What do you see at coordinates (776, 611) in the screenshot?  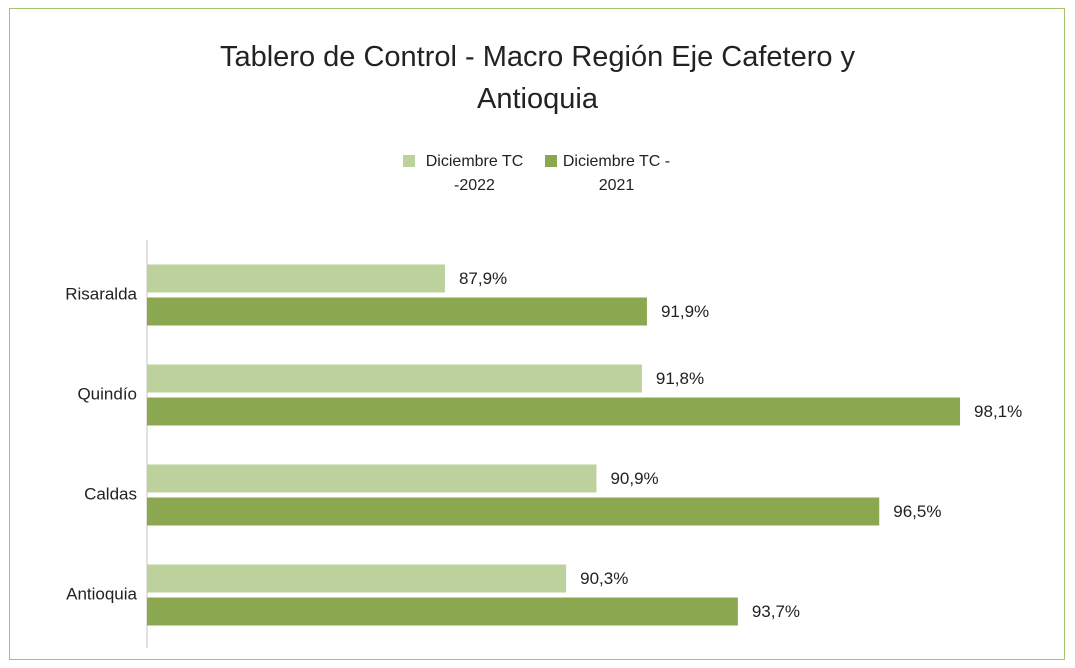 I see `value-label: 93,7%` at bounding box center [776, 611].